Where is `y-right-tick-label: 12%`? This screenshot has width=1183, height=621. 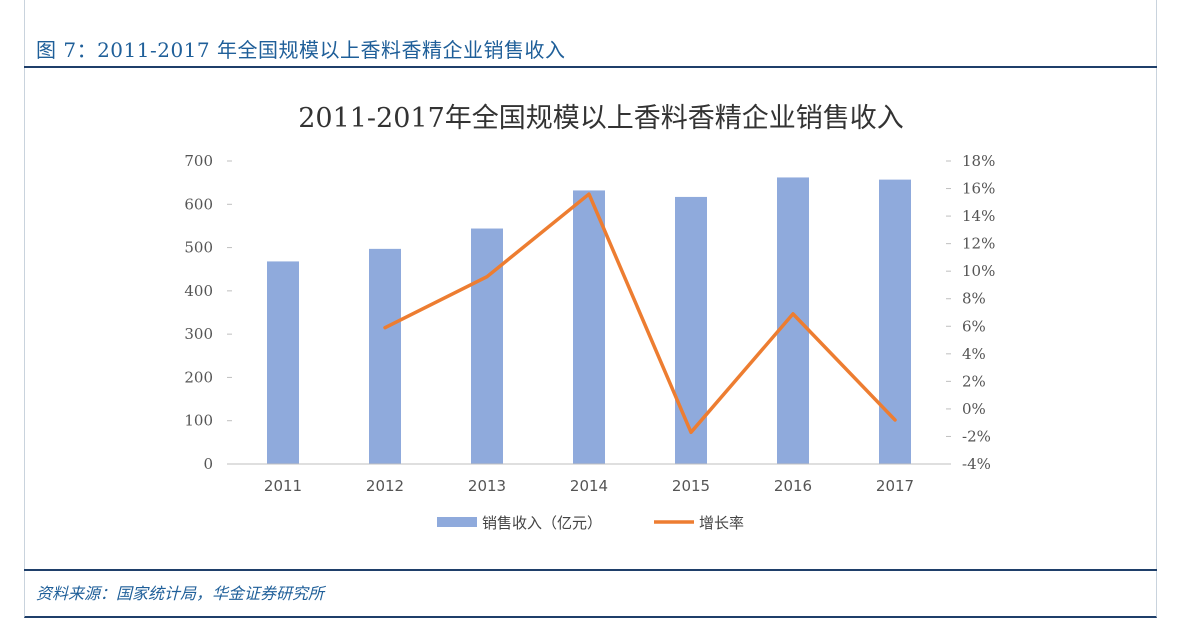
y-right-tick-label: 12% is located at coordinates (978, 244).